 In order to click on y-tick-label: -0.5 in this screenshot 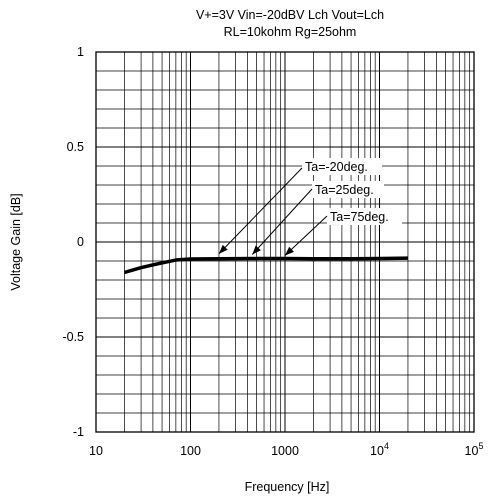, I will do `click(73, 337)`.